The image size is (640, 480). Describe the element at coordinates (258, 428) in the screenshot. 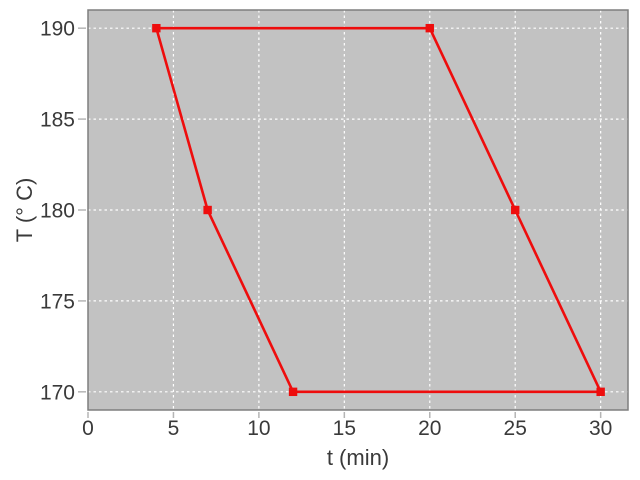

I see `x-tick-label: 10` at that location.